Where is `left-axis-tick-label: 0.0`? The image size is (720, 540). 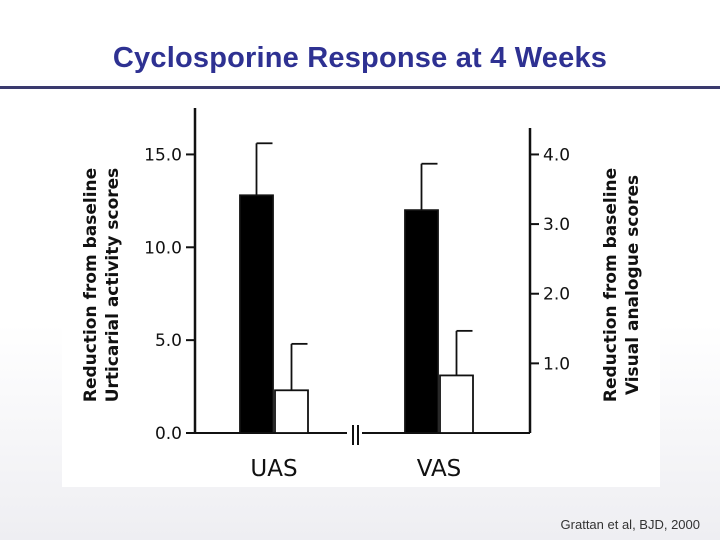 left-axis-tick-label: 0.0 is located at coordinates (168, 434).